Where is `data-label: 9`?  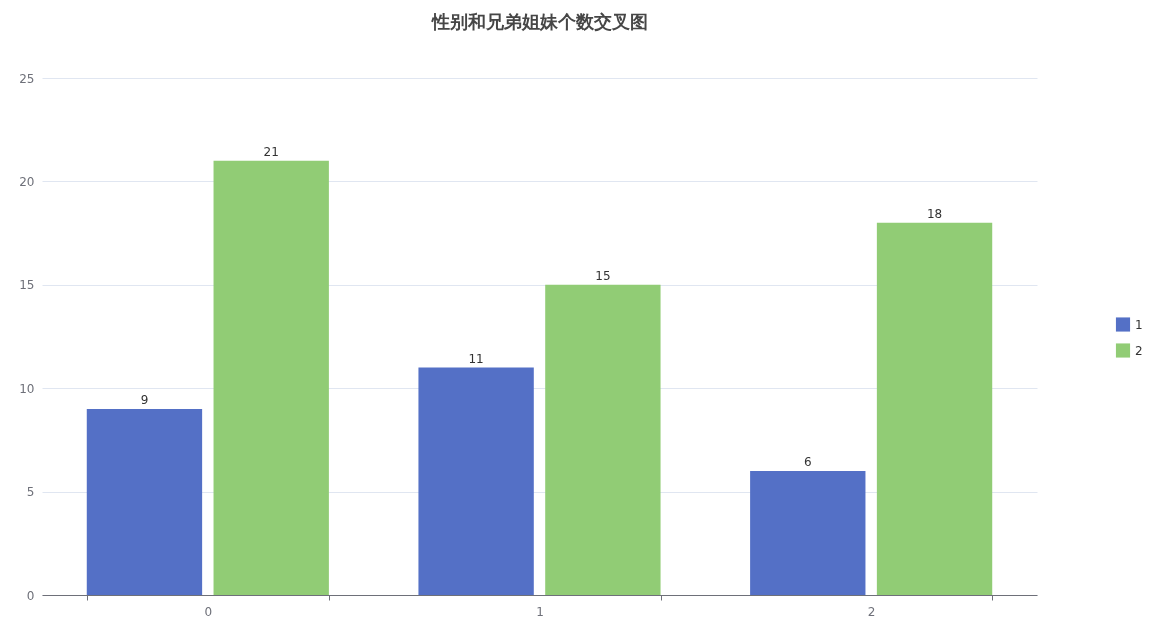 data-label: 9 is located at coordinates (144, 399).